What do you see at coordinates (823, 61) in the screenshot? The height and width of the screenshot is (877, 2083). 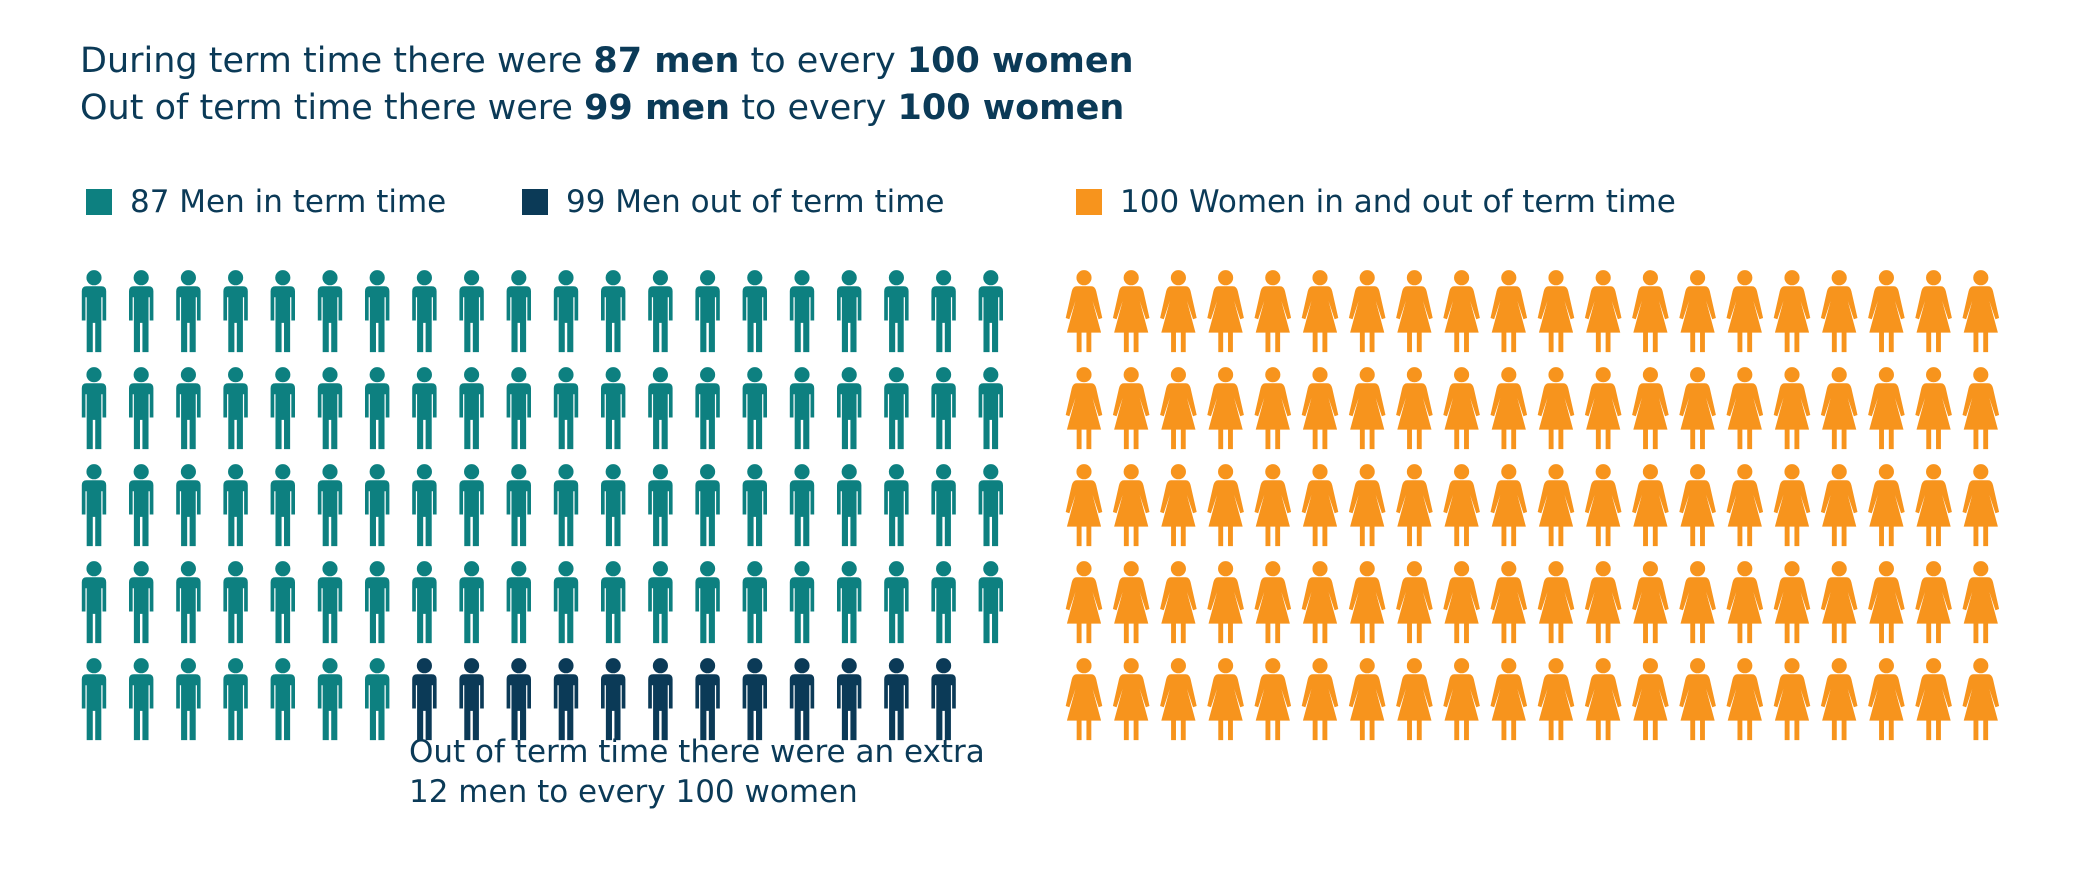 I see `headline-text: to every` at bounding box center [823, 61].